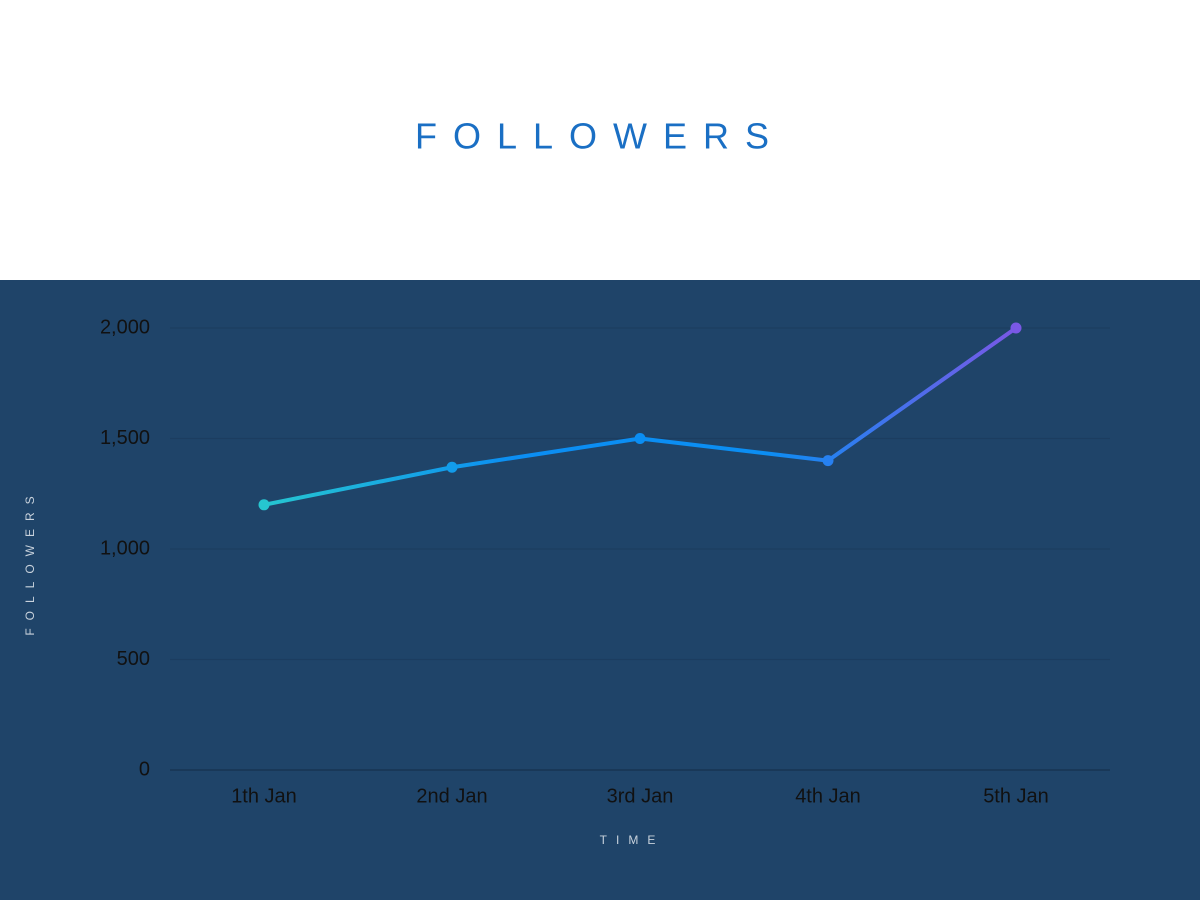  What do you see at coordinates (125, 438) in the screenshot?
I see `y-tick-label: 1,500` at bounding box center [125, 438].